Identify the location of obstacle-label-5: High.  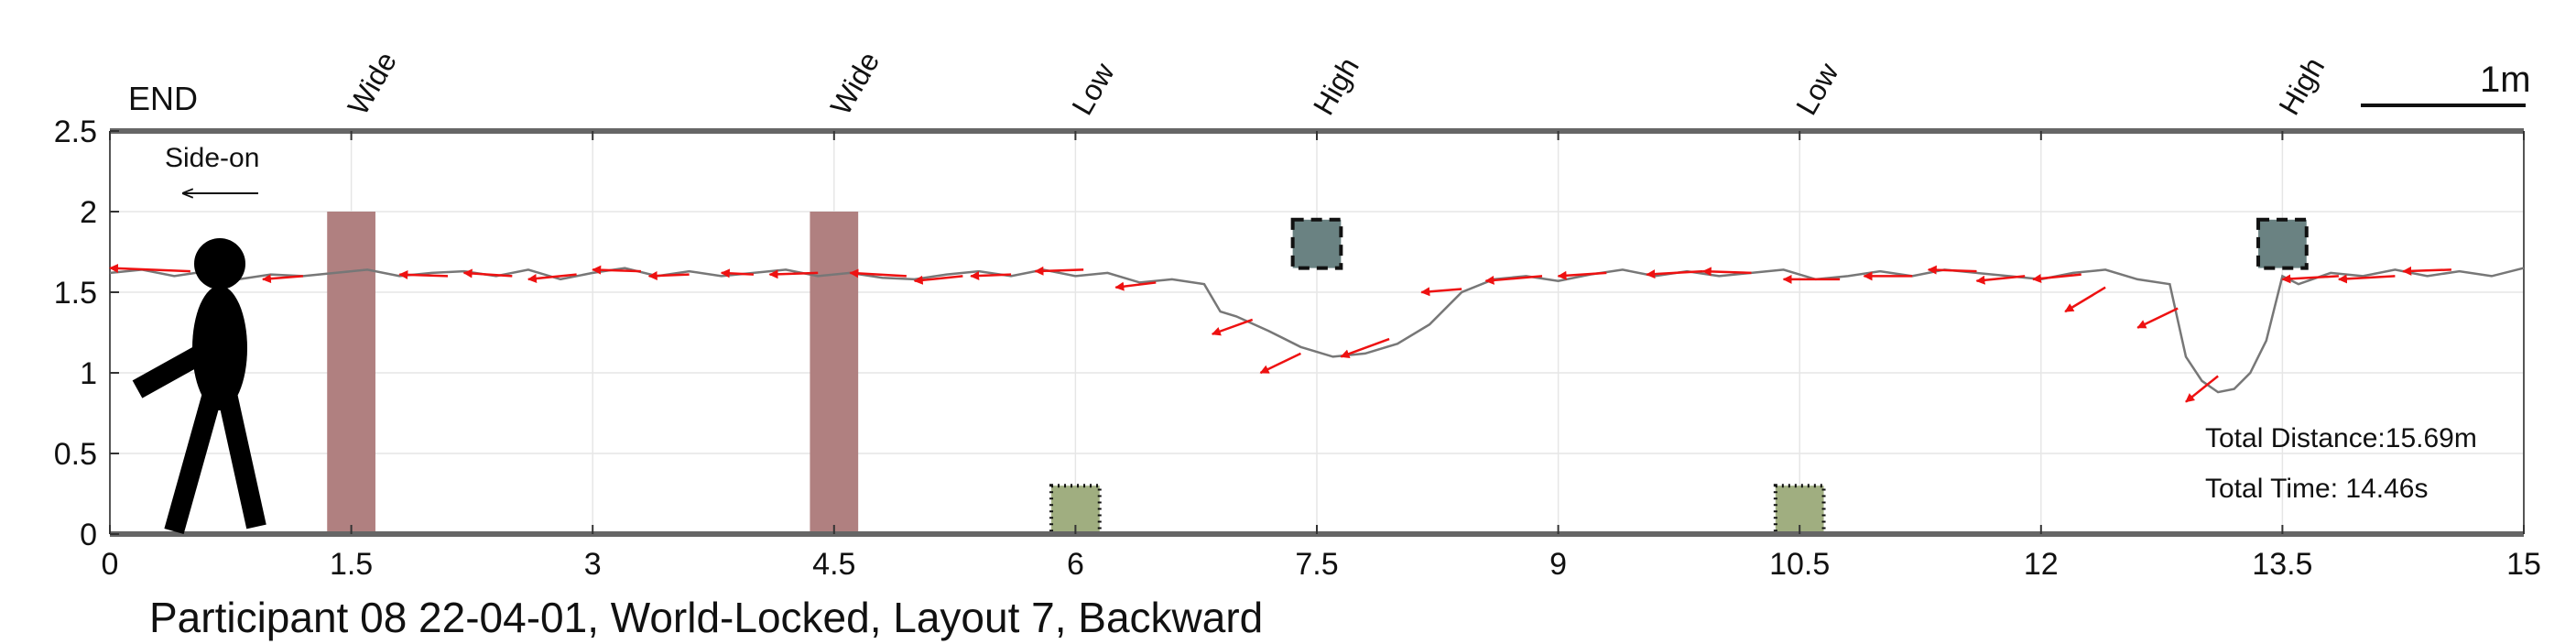
(2301, 87).